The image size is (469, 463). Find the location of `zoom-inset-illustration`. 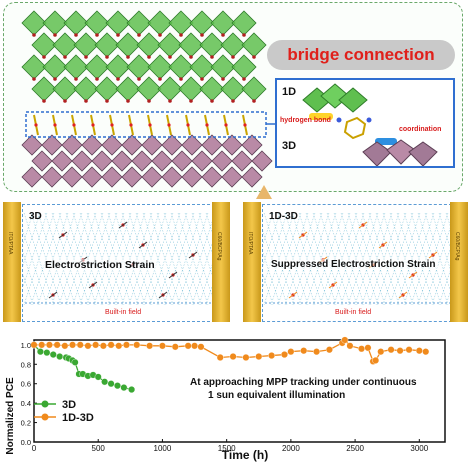

zoom-inset-illustration is located at coordinates (370, 125).